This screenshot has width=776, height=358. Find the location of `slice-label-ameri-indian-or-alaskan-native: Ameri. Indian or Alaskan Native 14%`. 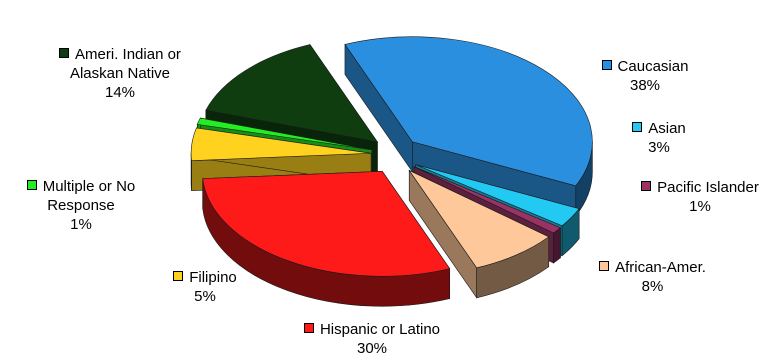

slice-label-ameri-indian-or-alaskan-native: Ameri. Indian or Alaskan Native 14% is located at coordinates (120, 73).